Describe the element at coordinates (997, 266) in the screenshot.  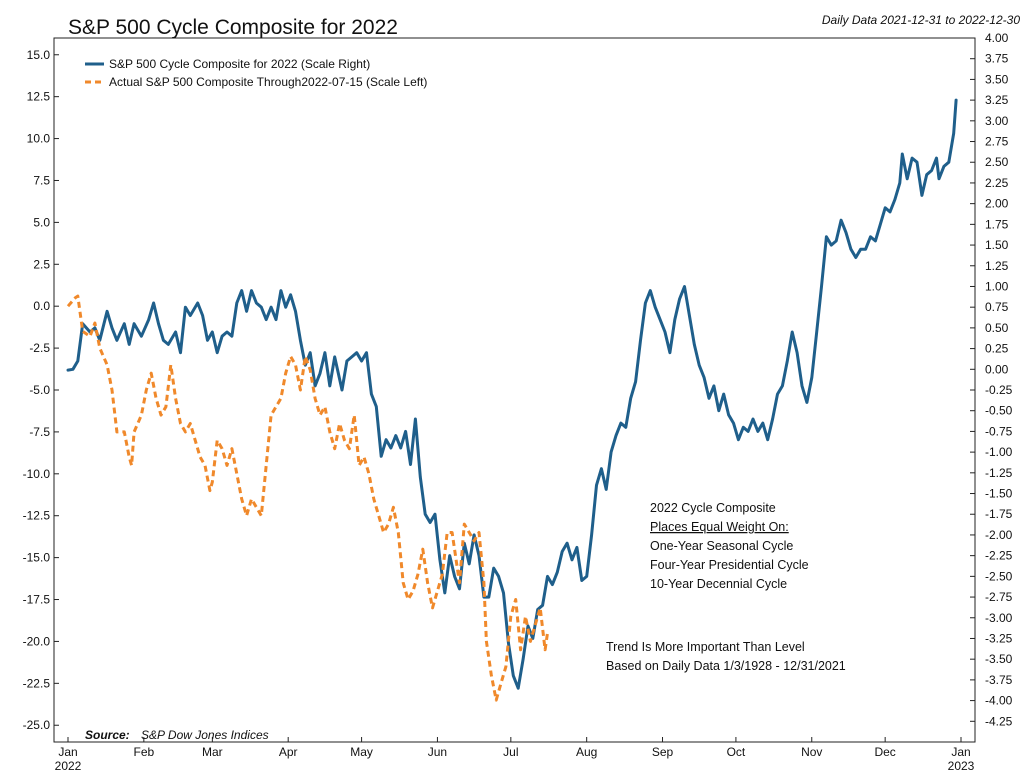
I see `y-right-tick-label: 1.25` at that location.